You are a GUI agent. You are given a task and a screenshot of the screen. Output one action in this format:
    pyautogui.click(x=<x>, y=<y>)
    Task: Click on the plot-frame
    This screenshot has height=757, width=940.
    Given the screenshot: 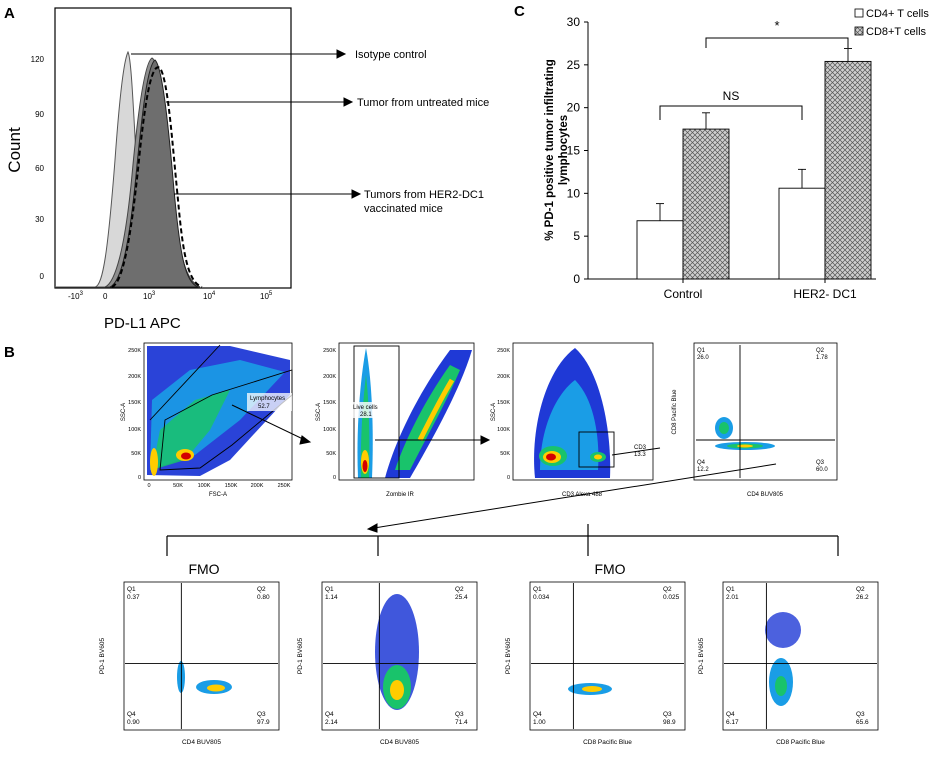 What is the action you would take?
    pyautogui.click(x=800, y=656)
    